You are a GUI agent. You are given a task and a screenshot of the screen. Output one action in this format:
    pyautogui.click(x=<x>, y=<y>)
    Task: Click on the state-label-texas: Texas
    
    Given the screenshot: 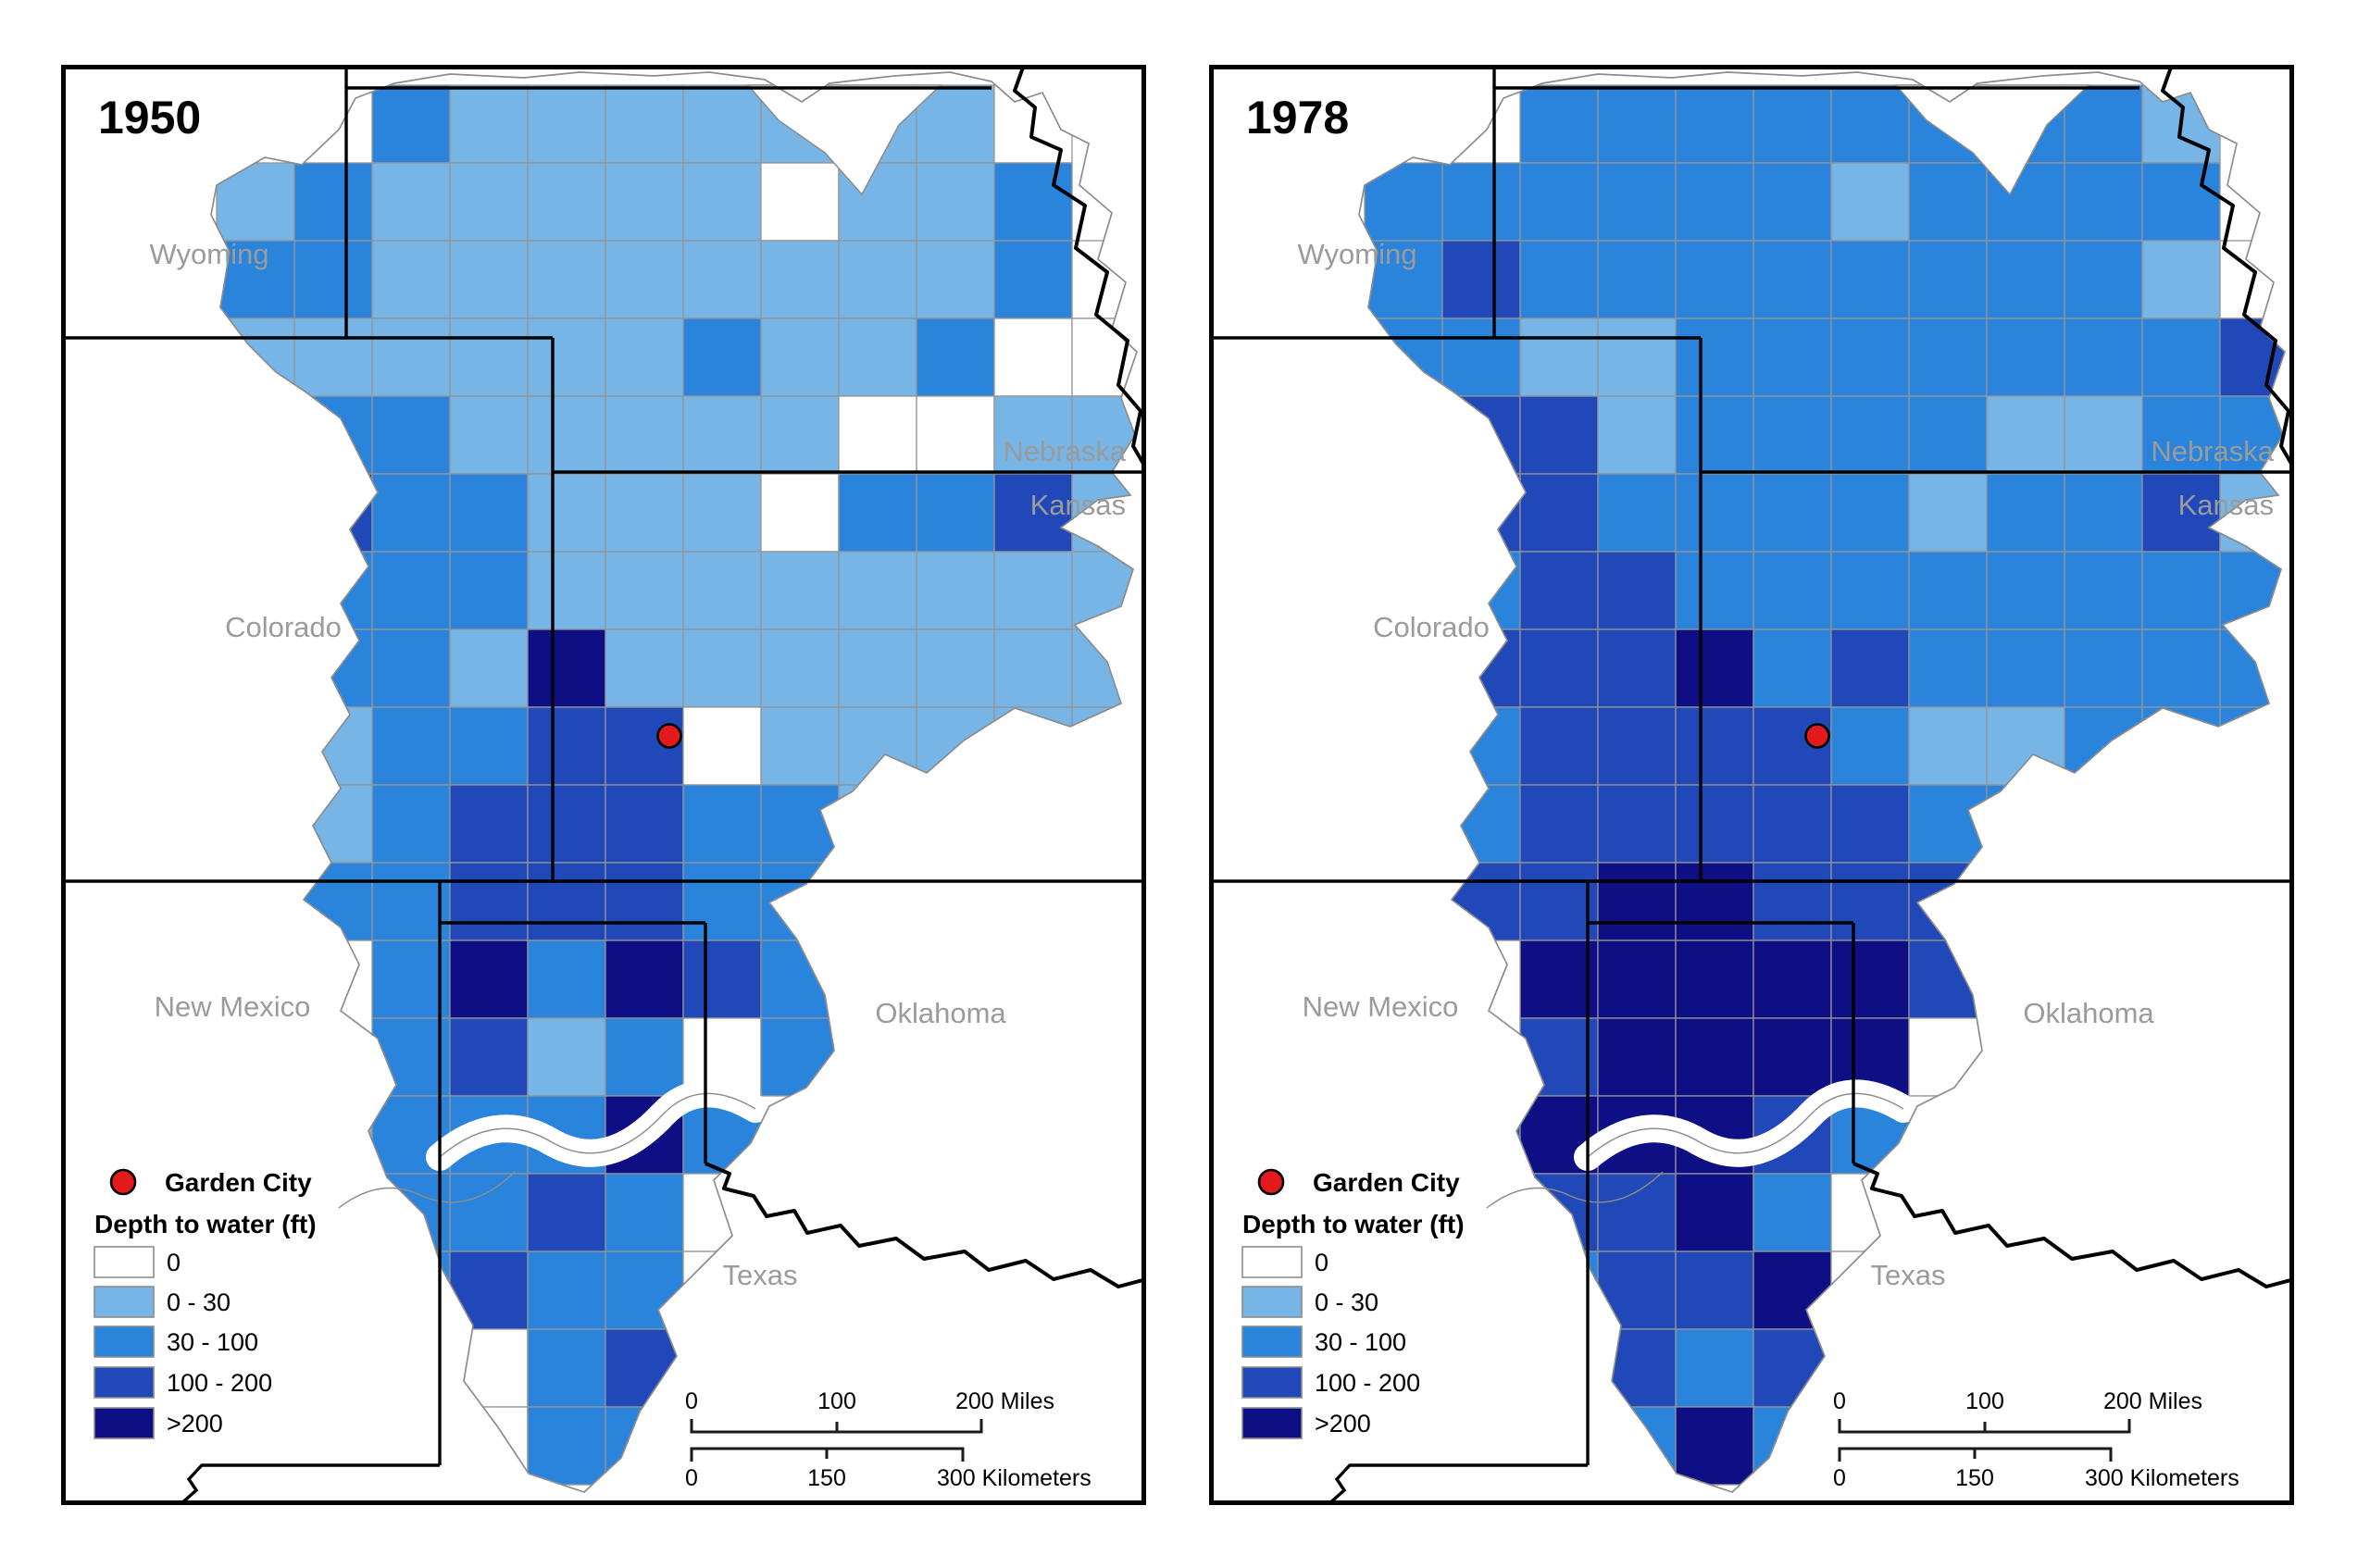 What is the action you would take?
    pyautogui.click(x=760, y=1275)
    